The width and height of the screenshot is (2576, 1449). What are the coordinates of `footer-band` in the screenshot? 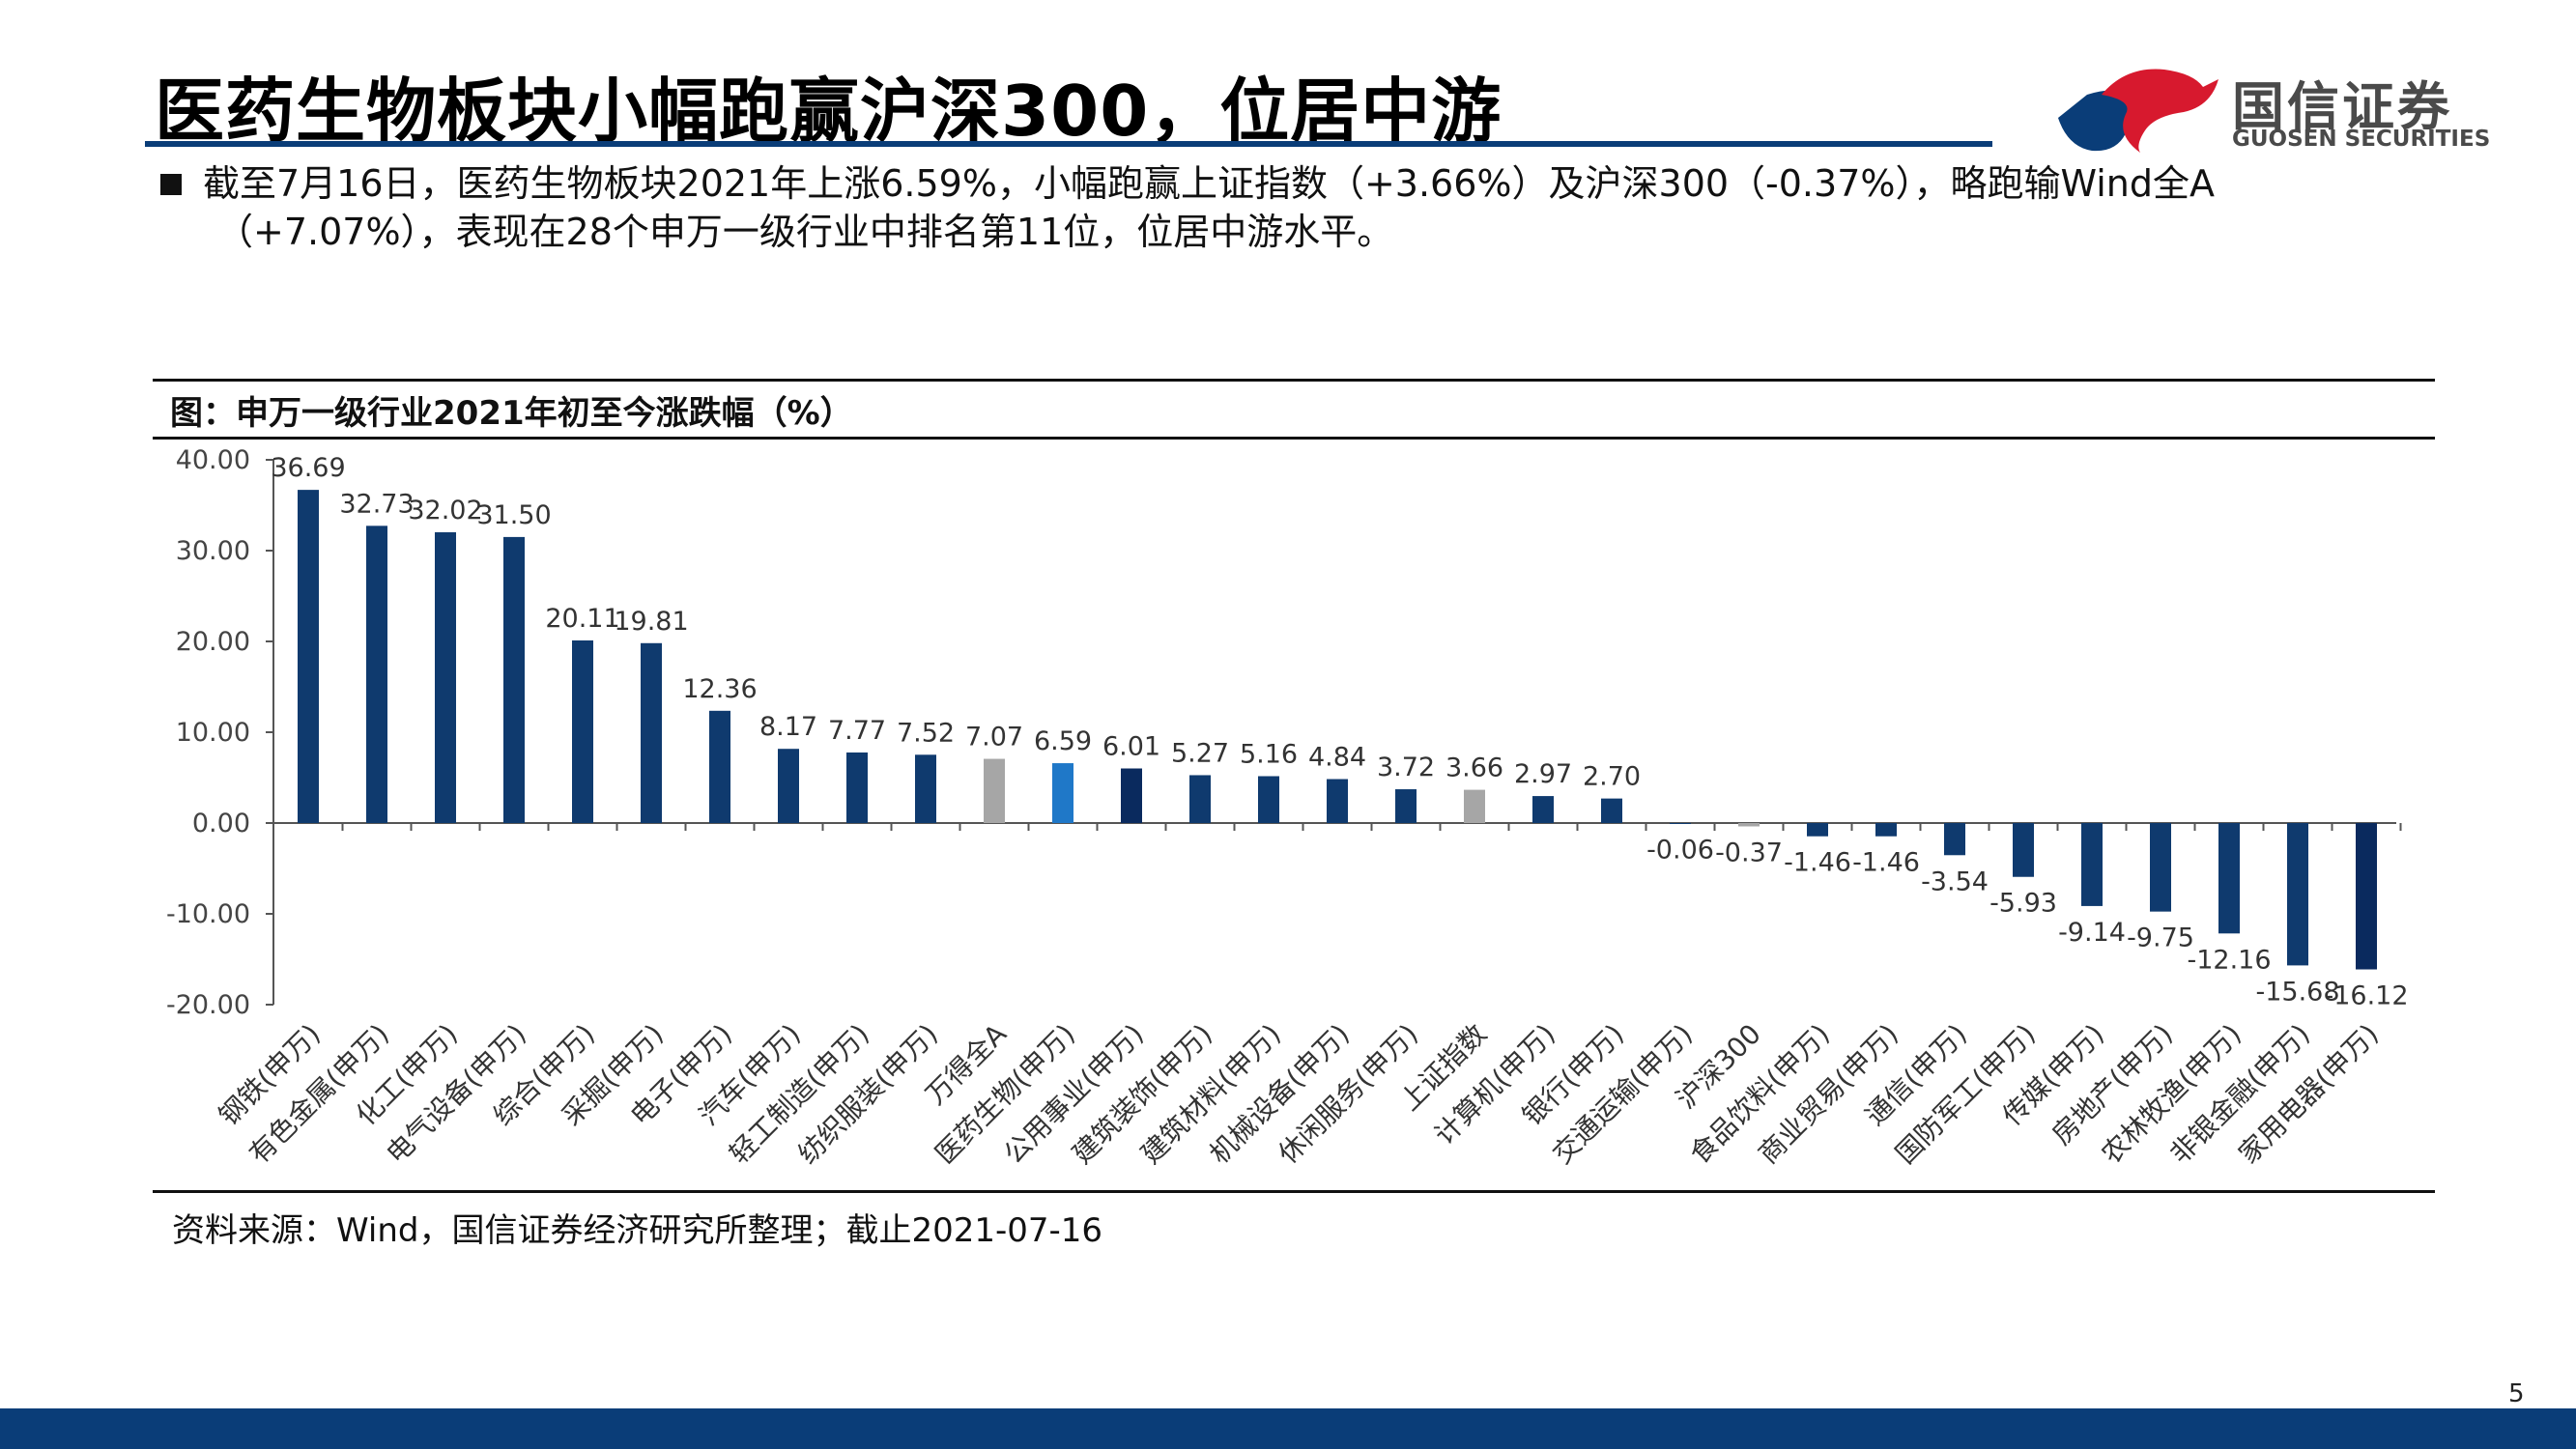 It's located at (1288, 1428).